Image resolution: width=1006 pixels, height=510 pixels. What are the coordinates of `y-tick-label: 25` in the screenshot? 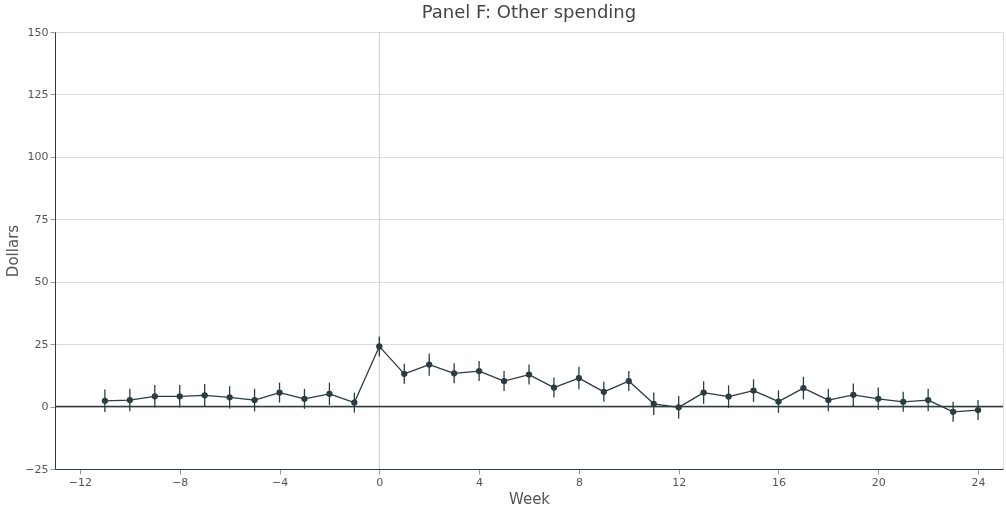 It's located at (41, 344).